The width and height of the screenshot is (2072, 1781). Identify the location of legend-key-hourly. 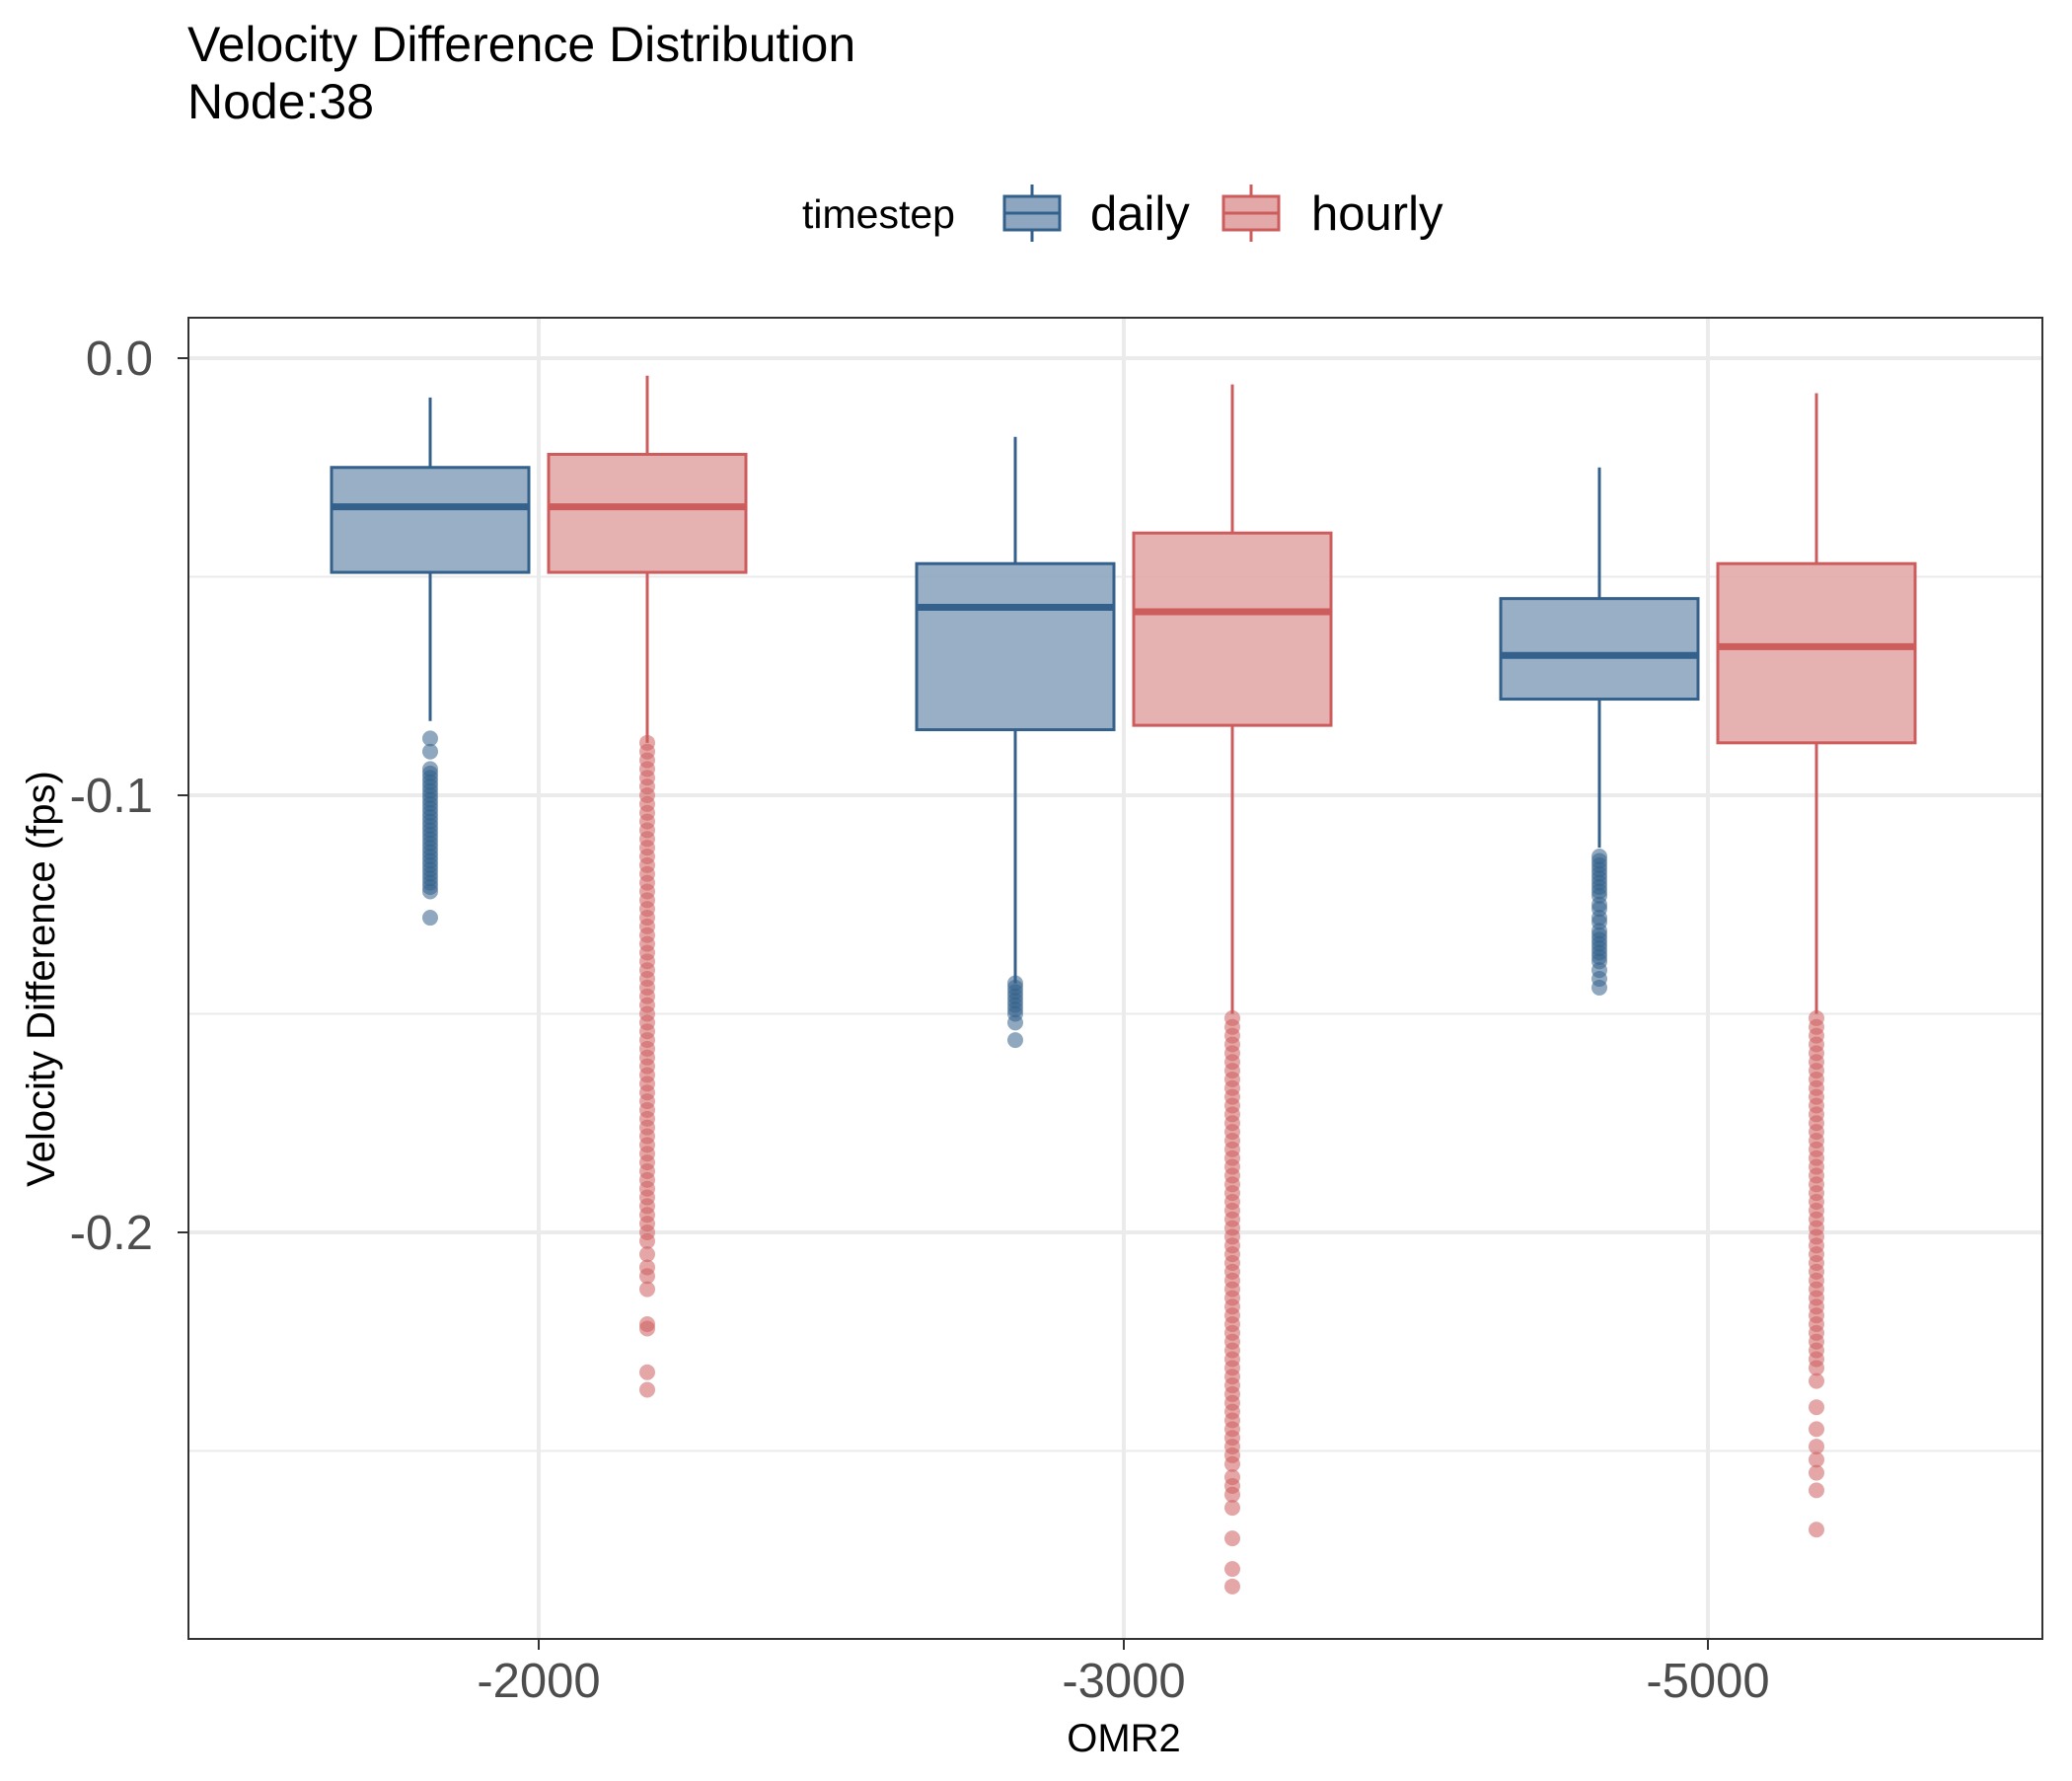
(1251, 213).